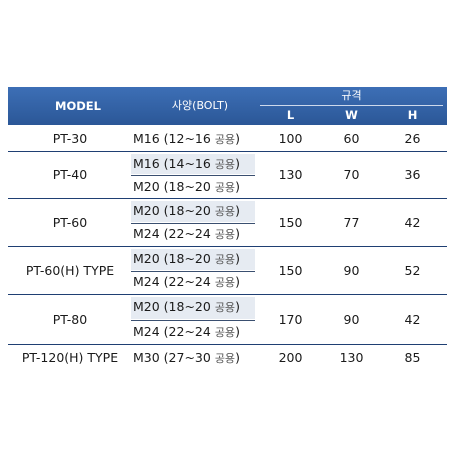 The width and height of the screenshot is (455, 455). What do you see at coordinates (200, 105) in the screenshot?
I see `header-spec: 사양(BOLT)` at bounding box center [200, 105].